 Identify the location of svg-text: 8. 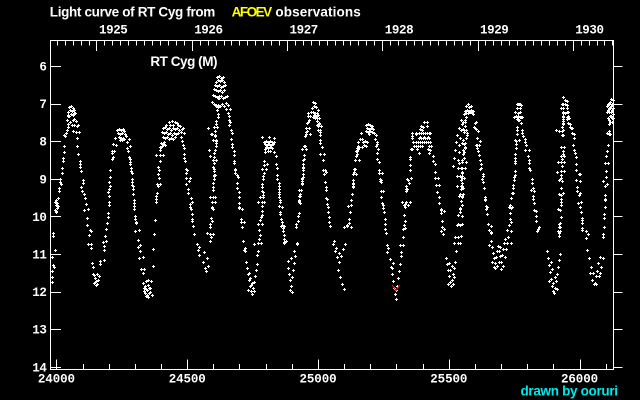
(42, 143).